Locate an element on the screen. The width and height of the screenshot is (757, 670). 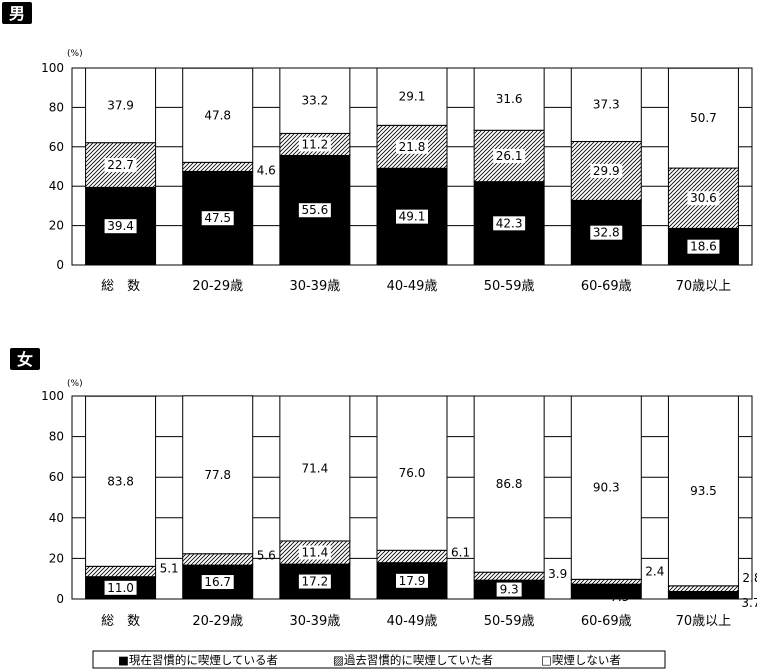
data-label-former: 30.6 is located at coordinates (703, 198).